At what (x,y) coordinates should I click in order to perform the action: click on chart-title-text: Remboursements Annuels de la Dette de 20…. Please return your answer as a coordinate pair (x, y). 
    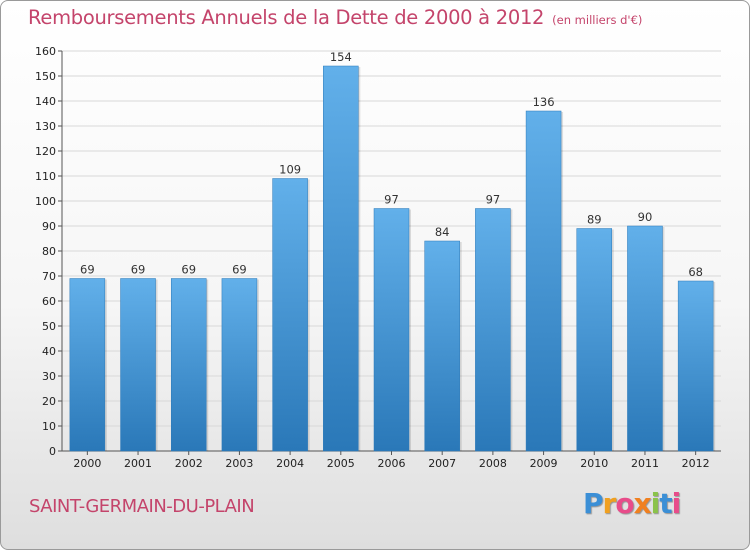
    Looking at the image, I should click on (286, 17).